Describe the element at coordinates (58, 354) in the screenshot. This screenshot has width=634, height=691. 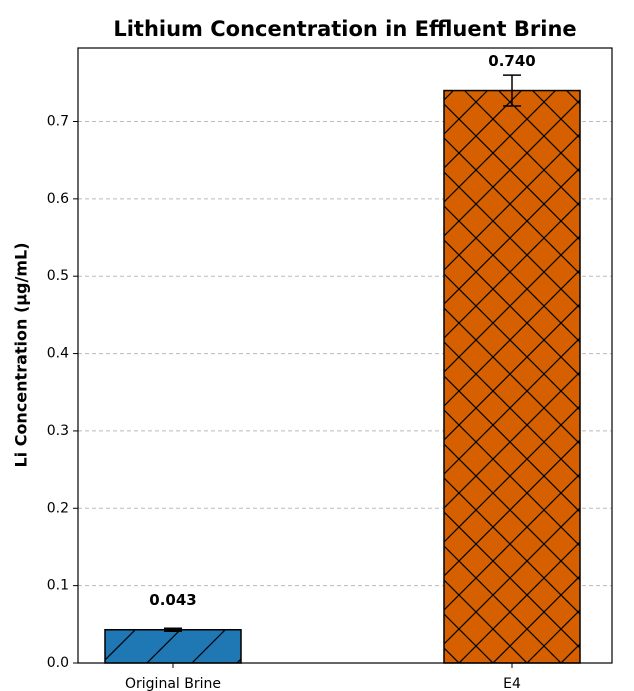
I see `y-tick-label: 0.4` at that location.